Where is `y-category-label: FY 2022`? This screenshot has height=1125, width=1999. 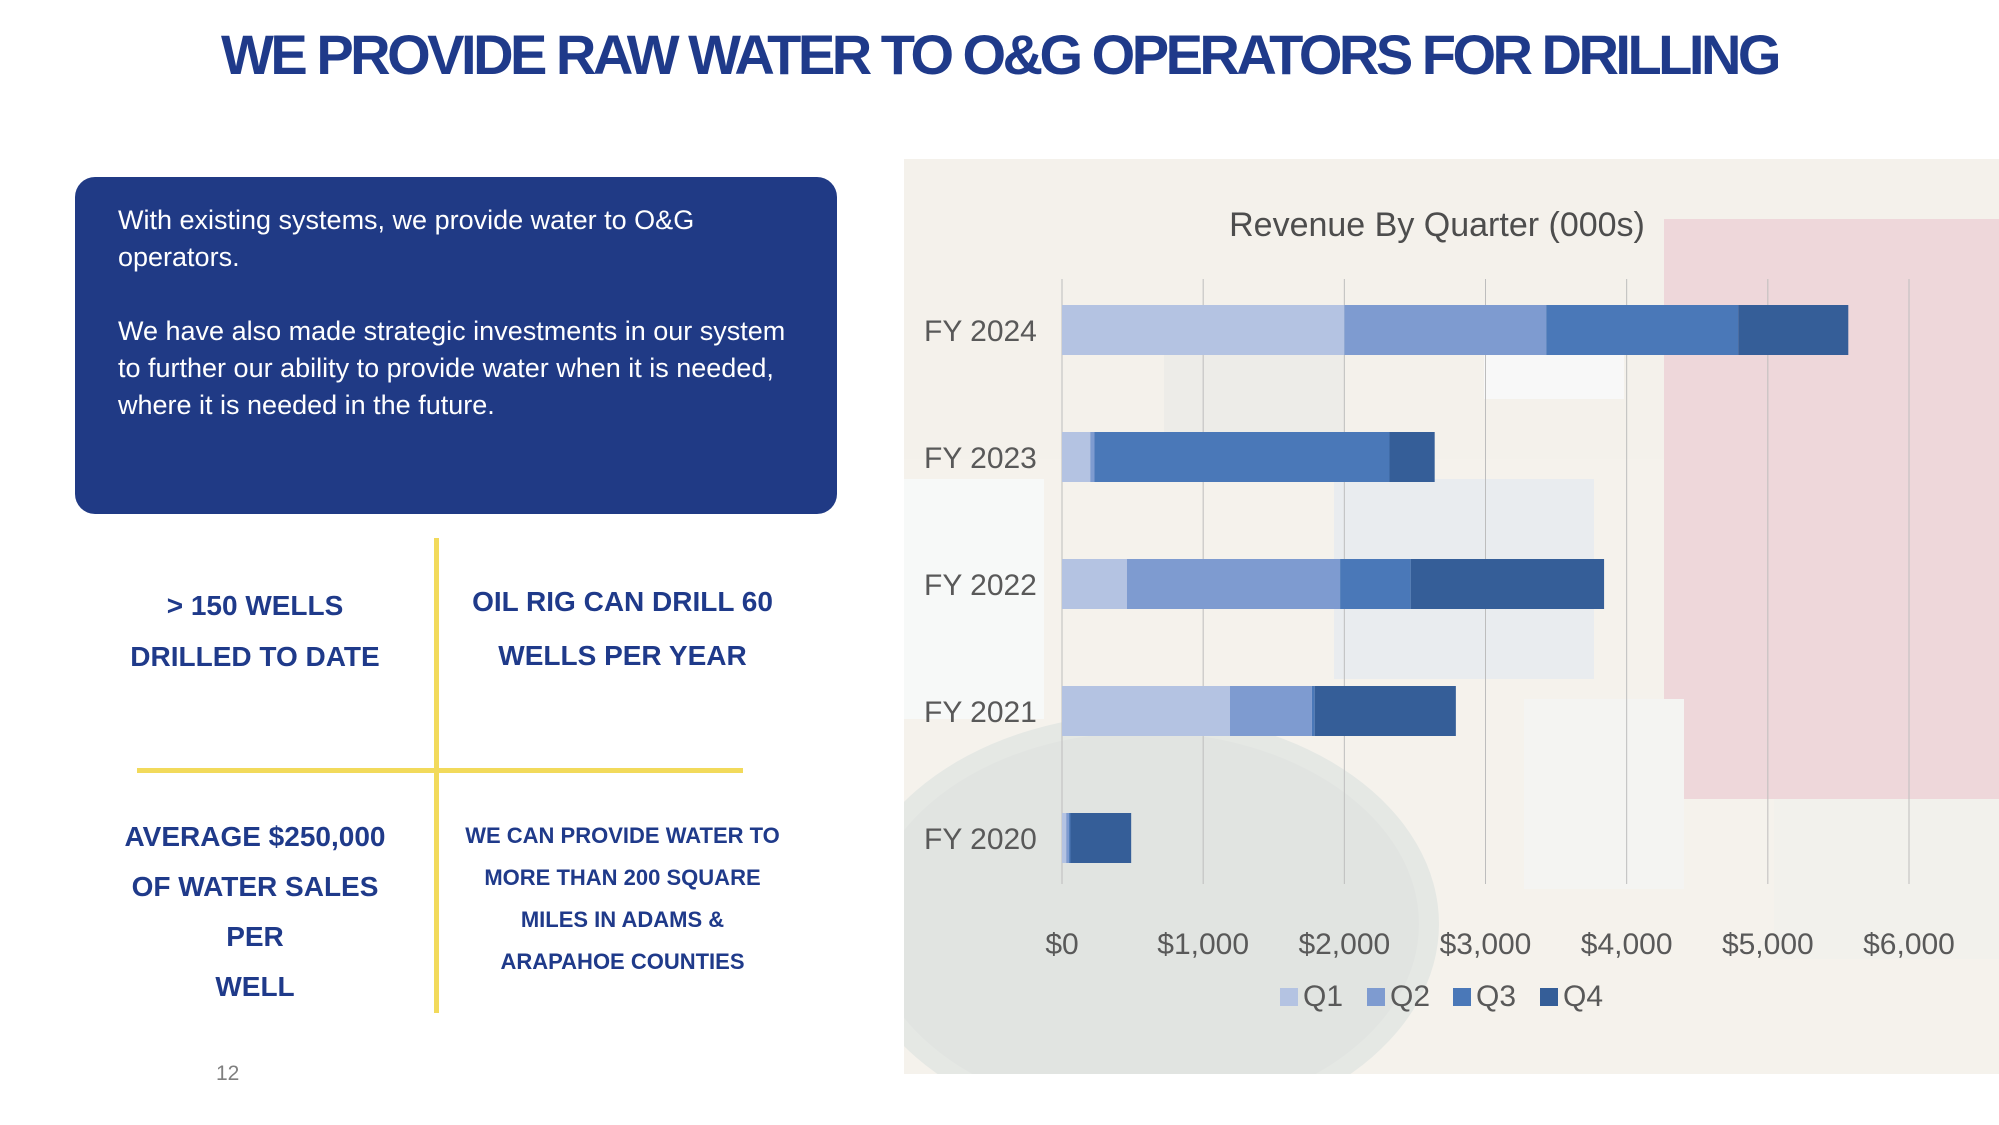
y-category-label: FY 2022 is located at coordinates (980, 585).